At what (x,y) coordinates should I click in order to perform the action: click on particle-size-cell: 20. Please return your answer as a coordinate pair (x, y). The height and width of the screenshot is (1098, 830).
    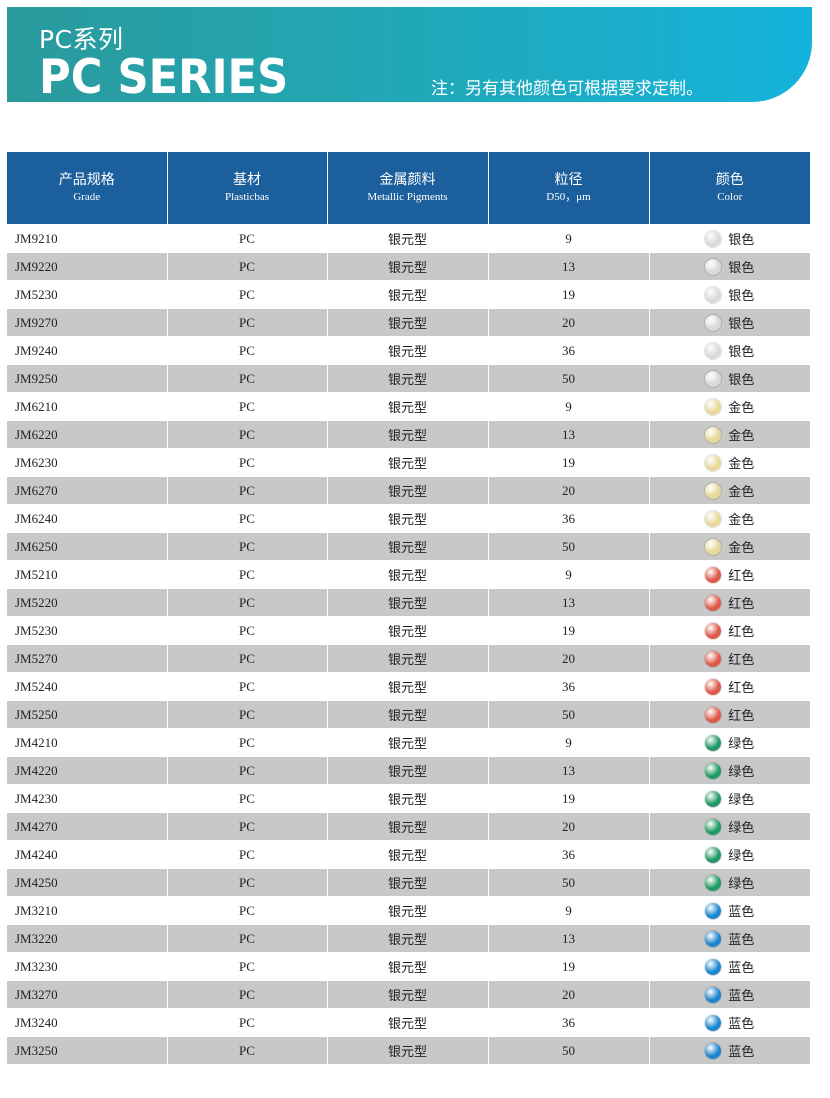
    Looking at the image, I should click on (568, 490).